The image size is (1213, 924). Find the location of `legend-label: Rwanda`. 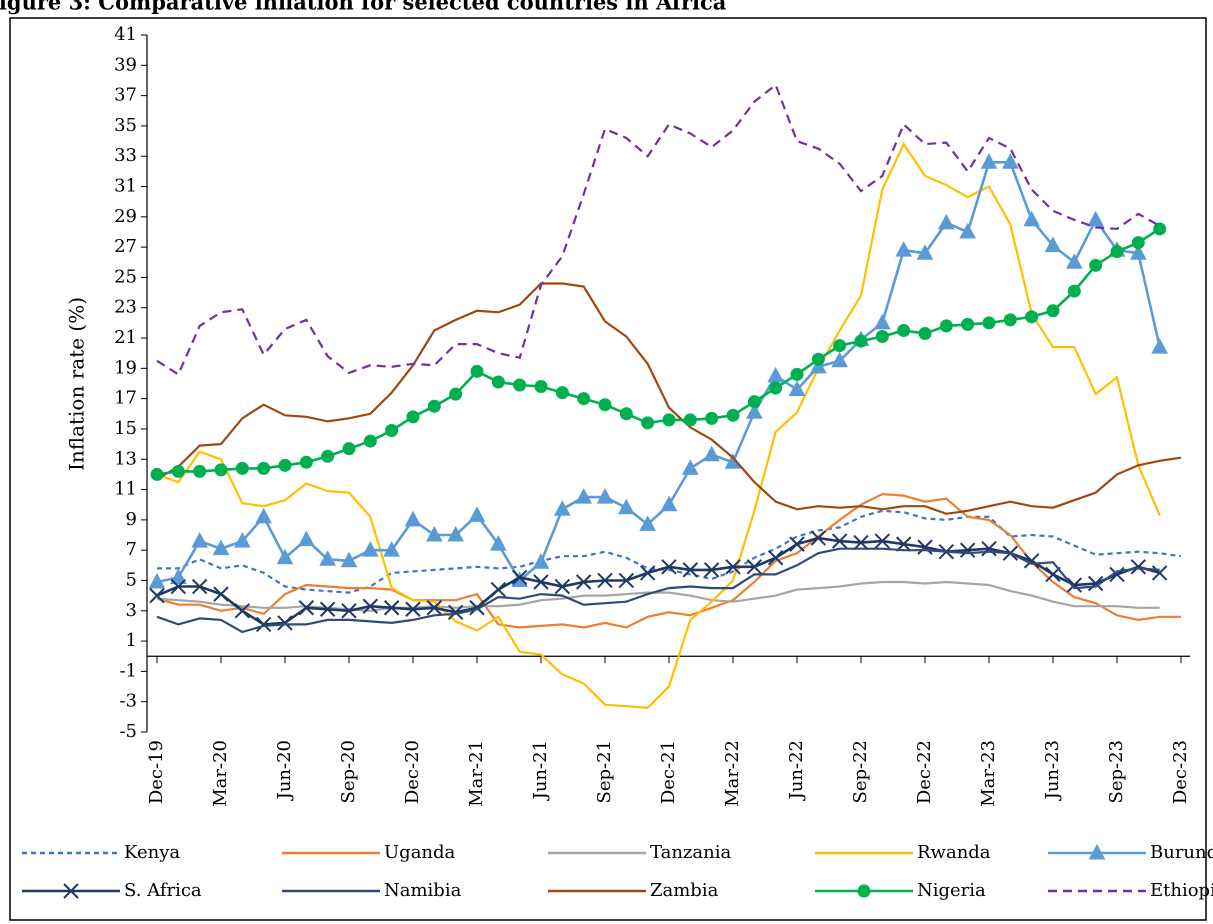

legend-label: Rwanda is located at coordinates (954, 852).